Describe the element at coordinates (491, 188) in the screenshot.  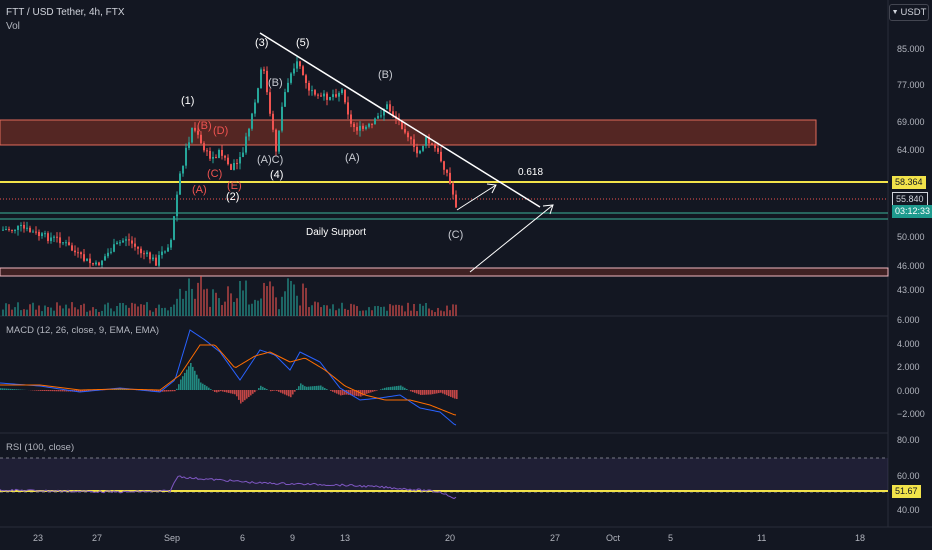
I see `projection-arrow-short-head` at that location.